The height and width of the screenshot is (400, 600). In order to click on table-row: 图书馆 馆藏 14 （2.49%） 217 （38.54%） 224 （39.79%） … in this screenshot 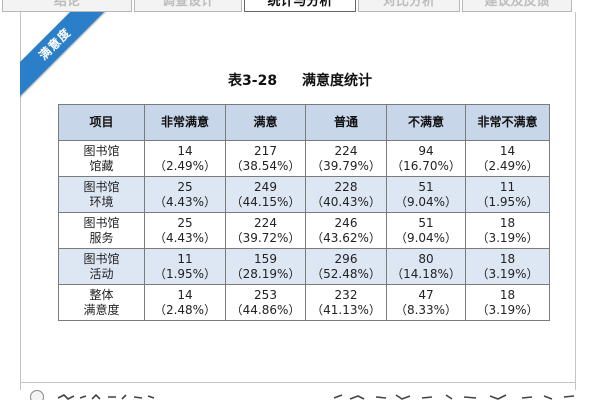, I will do `click(304, 158)`.